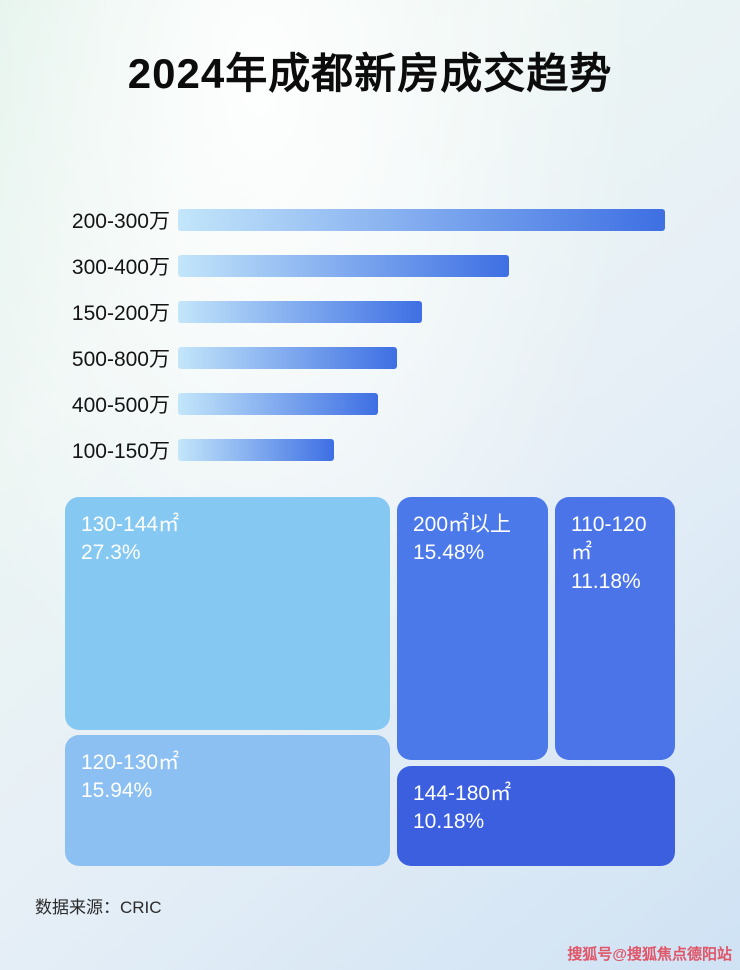 The image size is (740, 970). Describe the element at coordinates (609, 539) in the screenshot. I see `treemap-label: 110-120㎡` at that location.